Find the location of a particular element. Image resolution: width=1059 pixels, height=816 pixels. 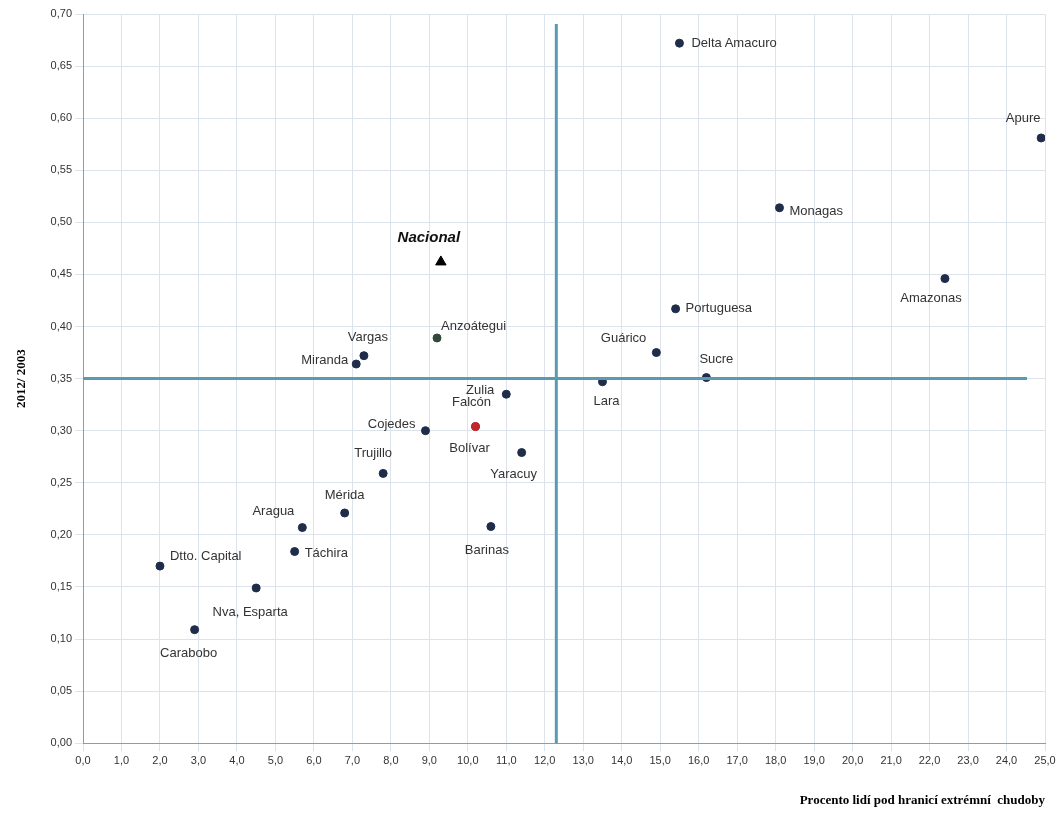

x-tick-label: 9,0 is located at coordinates (429, 759).